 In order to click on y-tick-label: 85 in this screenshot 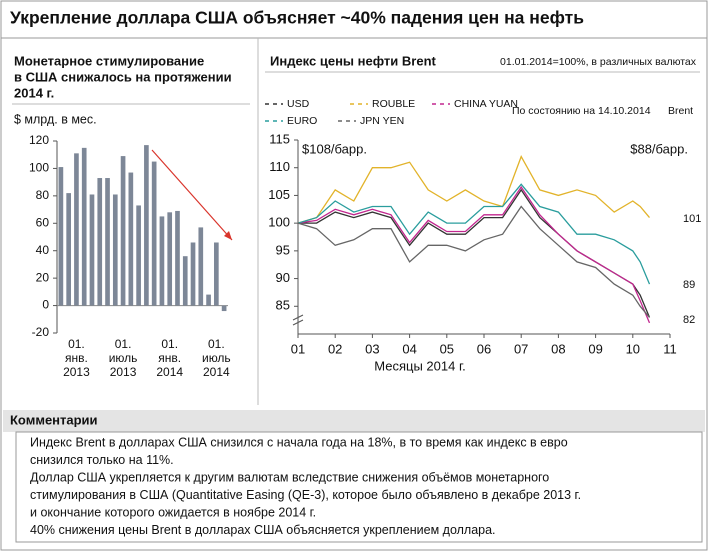, I will do `click(283, 305)`.